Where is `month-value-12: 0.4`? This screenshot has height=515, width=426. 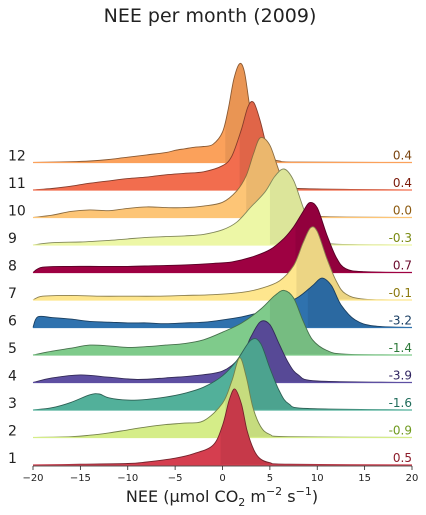 month-value-12: 0.4 is located at coordinates (402, 156).